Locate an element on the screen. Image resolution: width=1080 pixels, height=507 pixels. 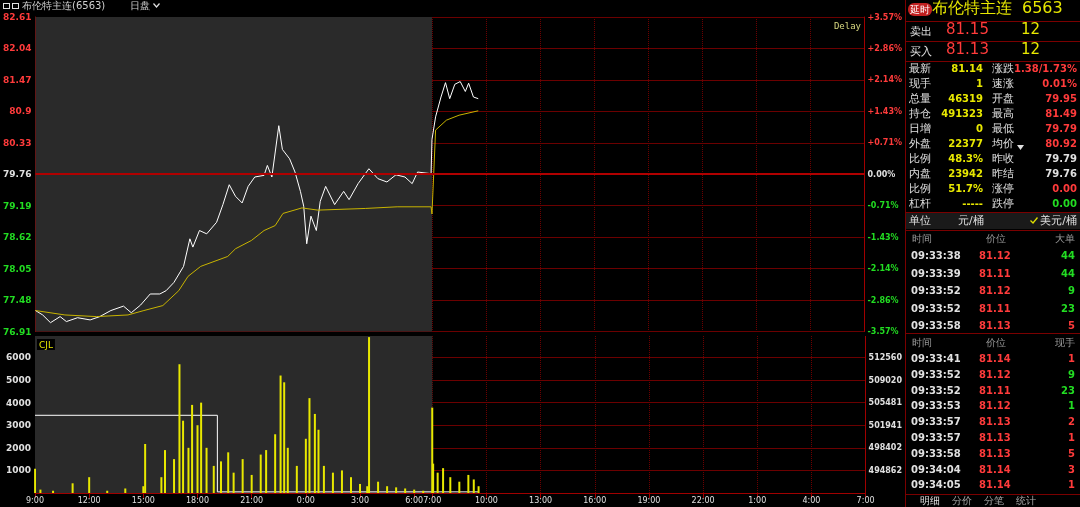
text: 9 is located at coordinates (1071, 291).